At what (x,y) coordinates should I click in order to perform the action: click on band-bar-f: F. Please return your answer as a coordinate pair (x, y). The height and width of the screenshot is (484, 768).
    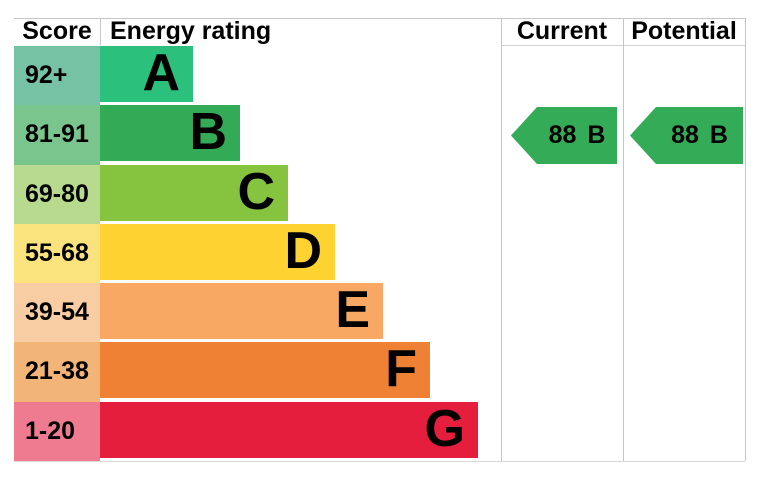
    Looking at the image, I should click on (265, 369).